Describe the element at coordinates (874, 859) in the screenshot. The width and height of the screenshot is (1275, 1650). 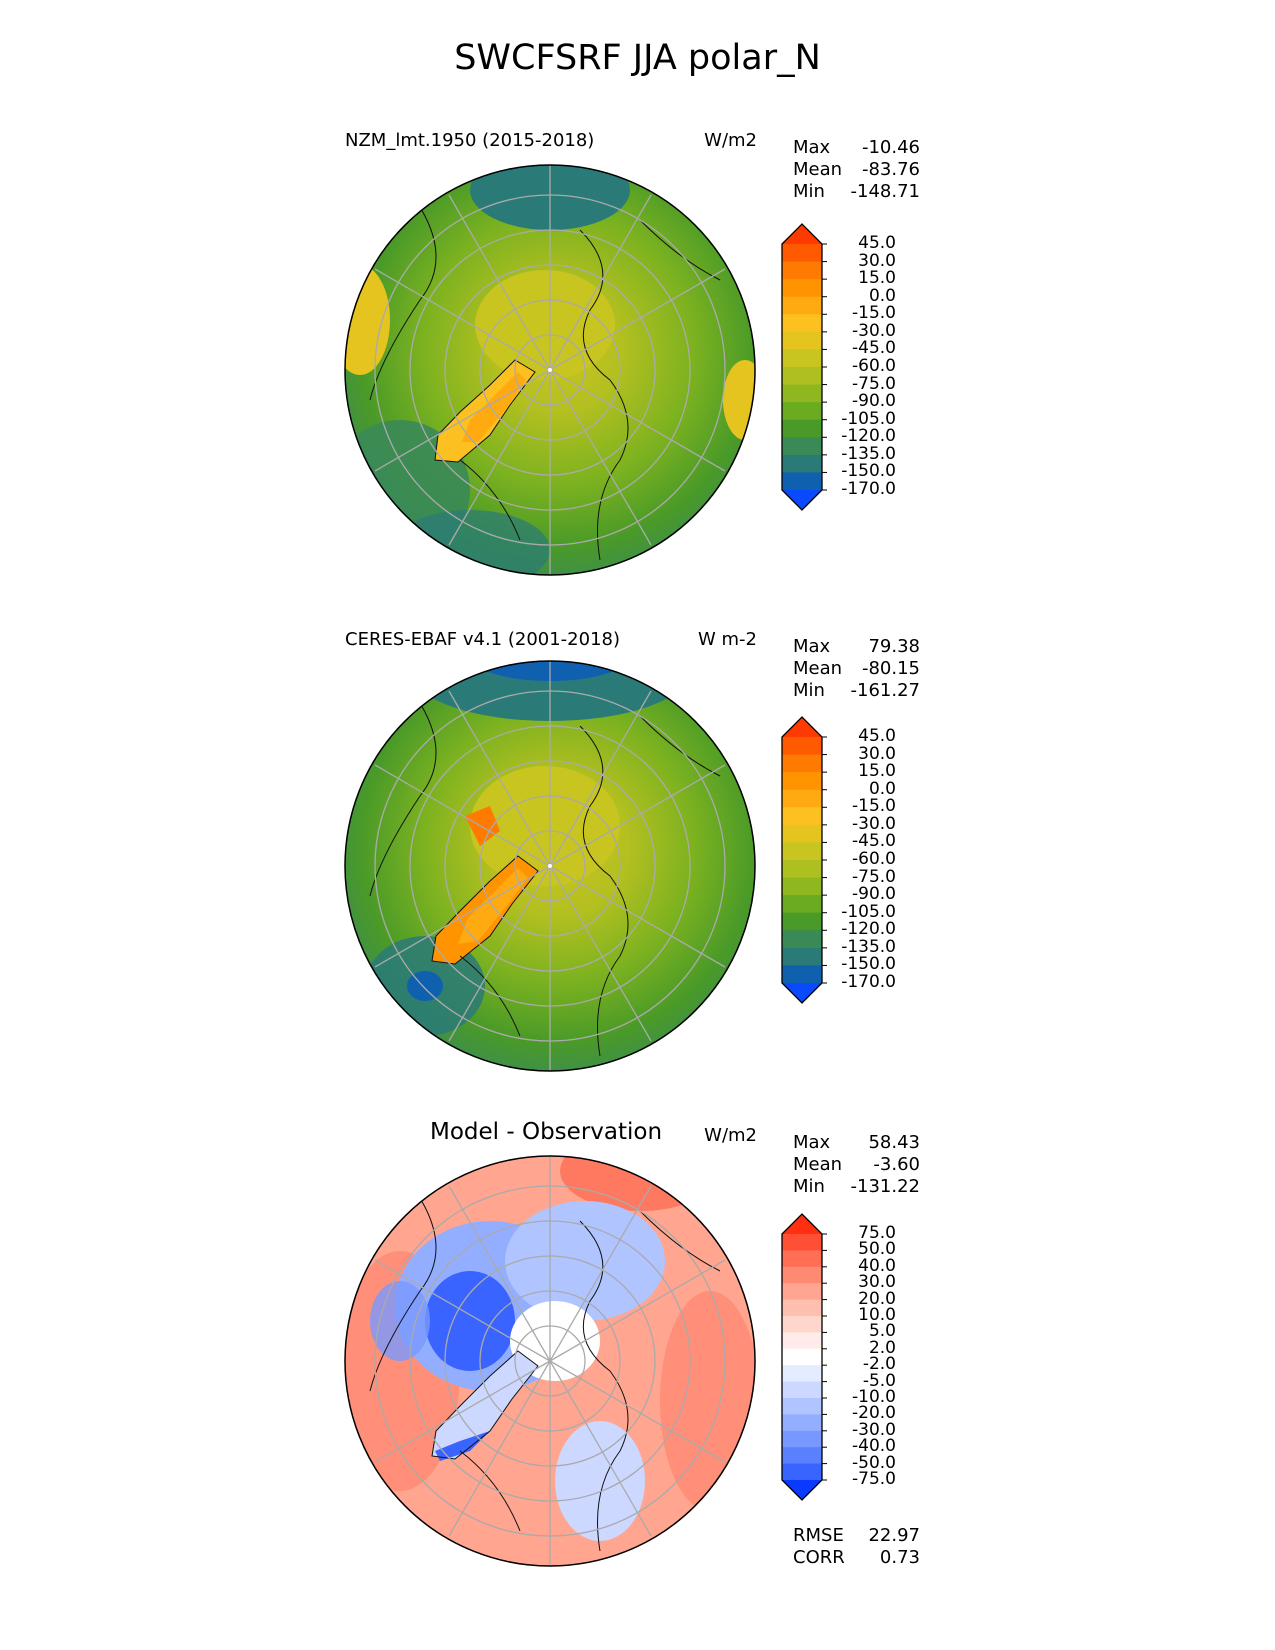
I see `colorbar-tick-label: -60.0` at that location.